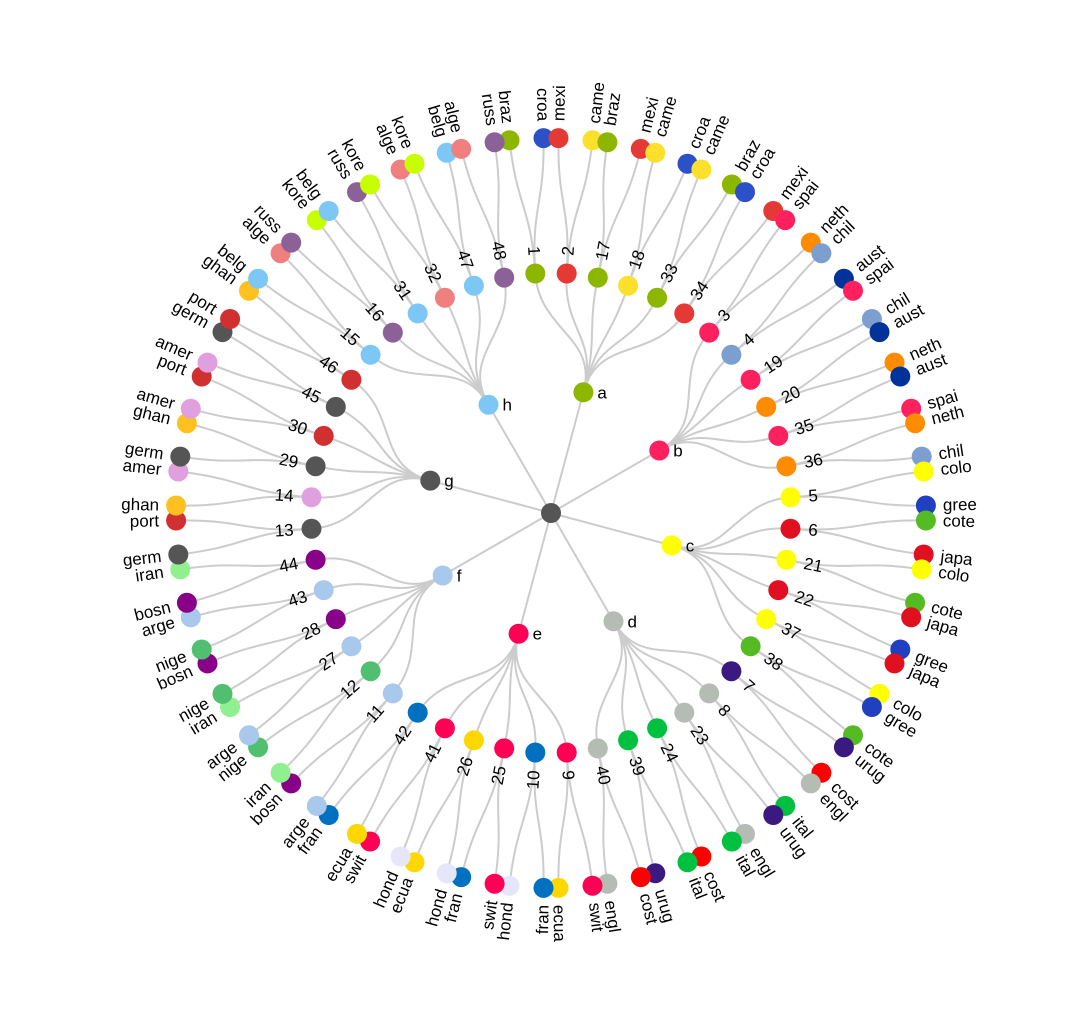 The width and height of the screenshot is (1090, 1035). I want to click on team-node-alge, so click(461, 148).